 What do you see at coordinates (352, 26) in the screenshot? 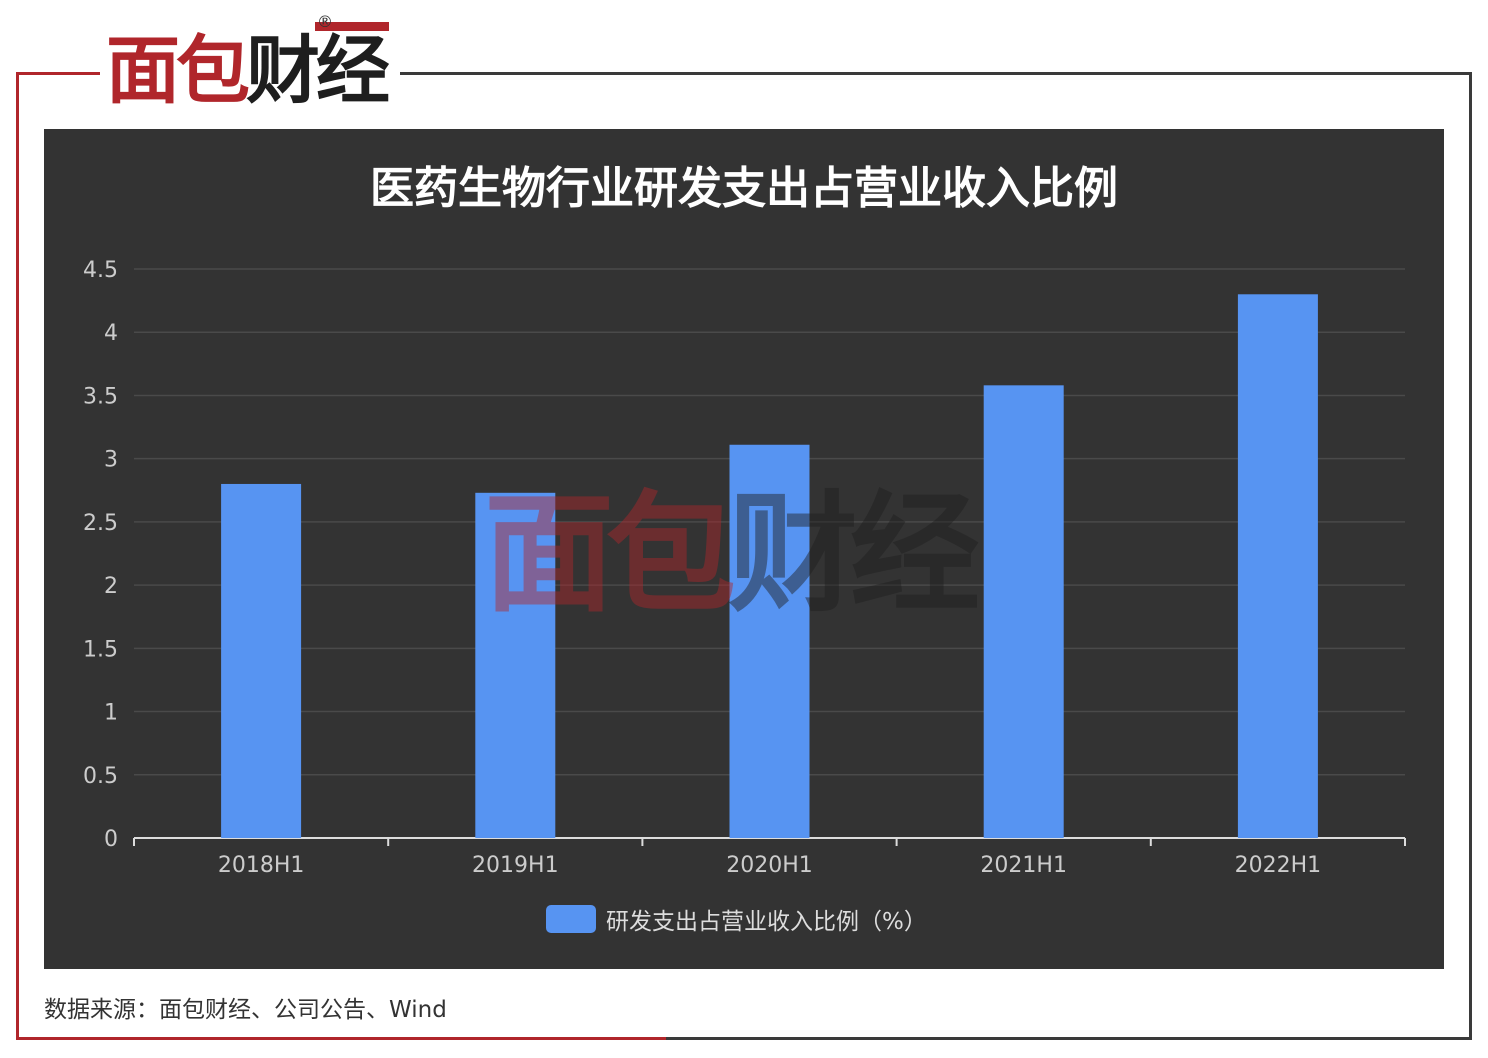
I see `logo-accent-bar` at bounding box center [352, 26].